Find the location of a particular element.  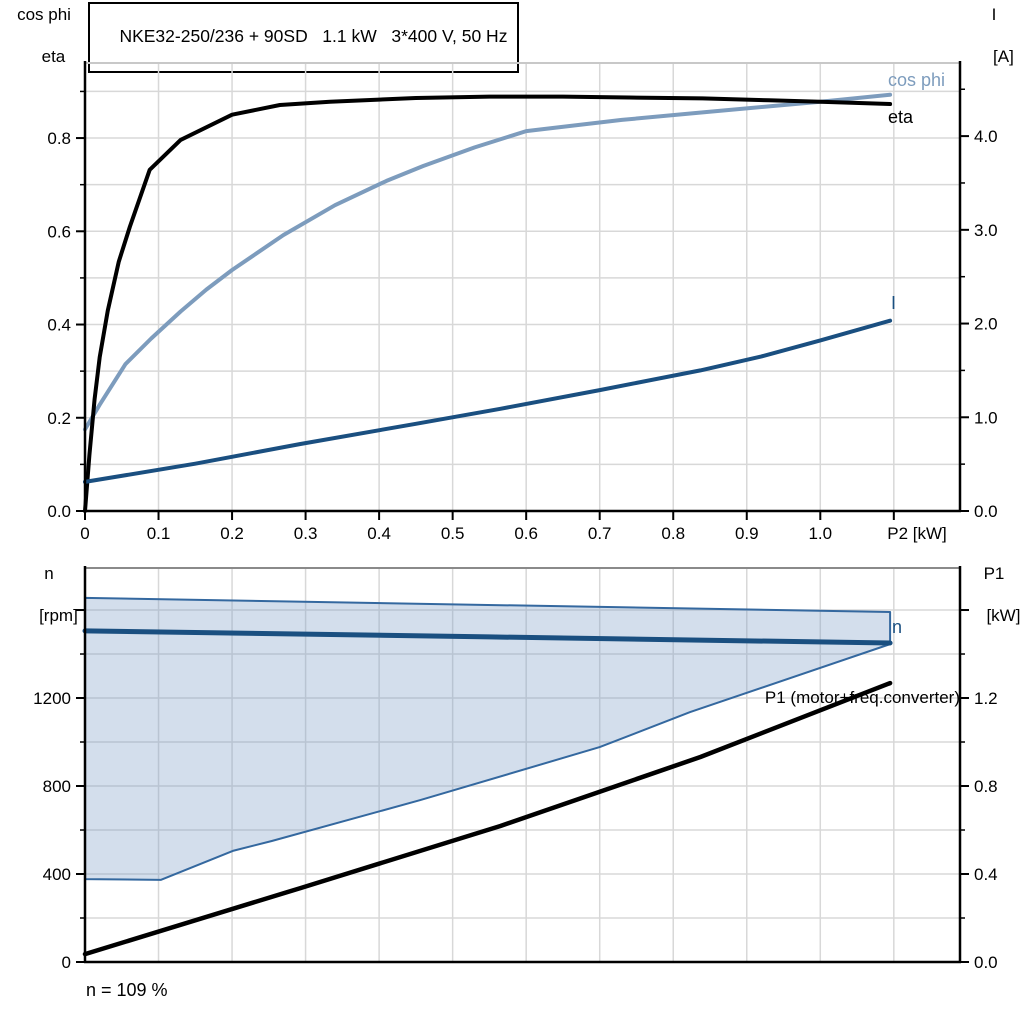

axis-label-p1-unit: [kW] is located at coordinates (1003, 615).